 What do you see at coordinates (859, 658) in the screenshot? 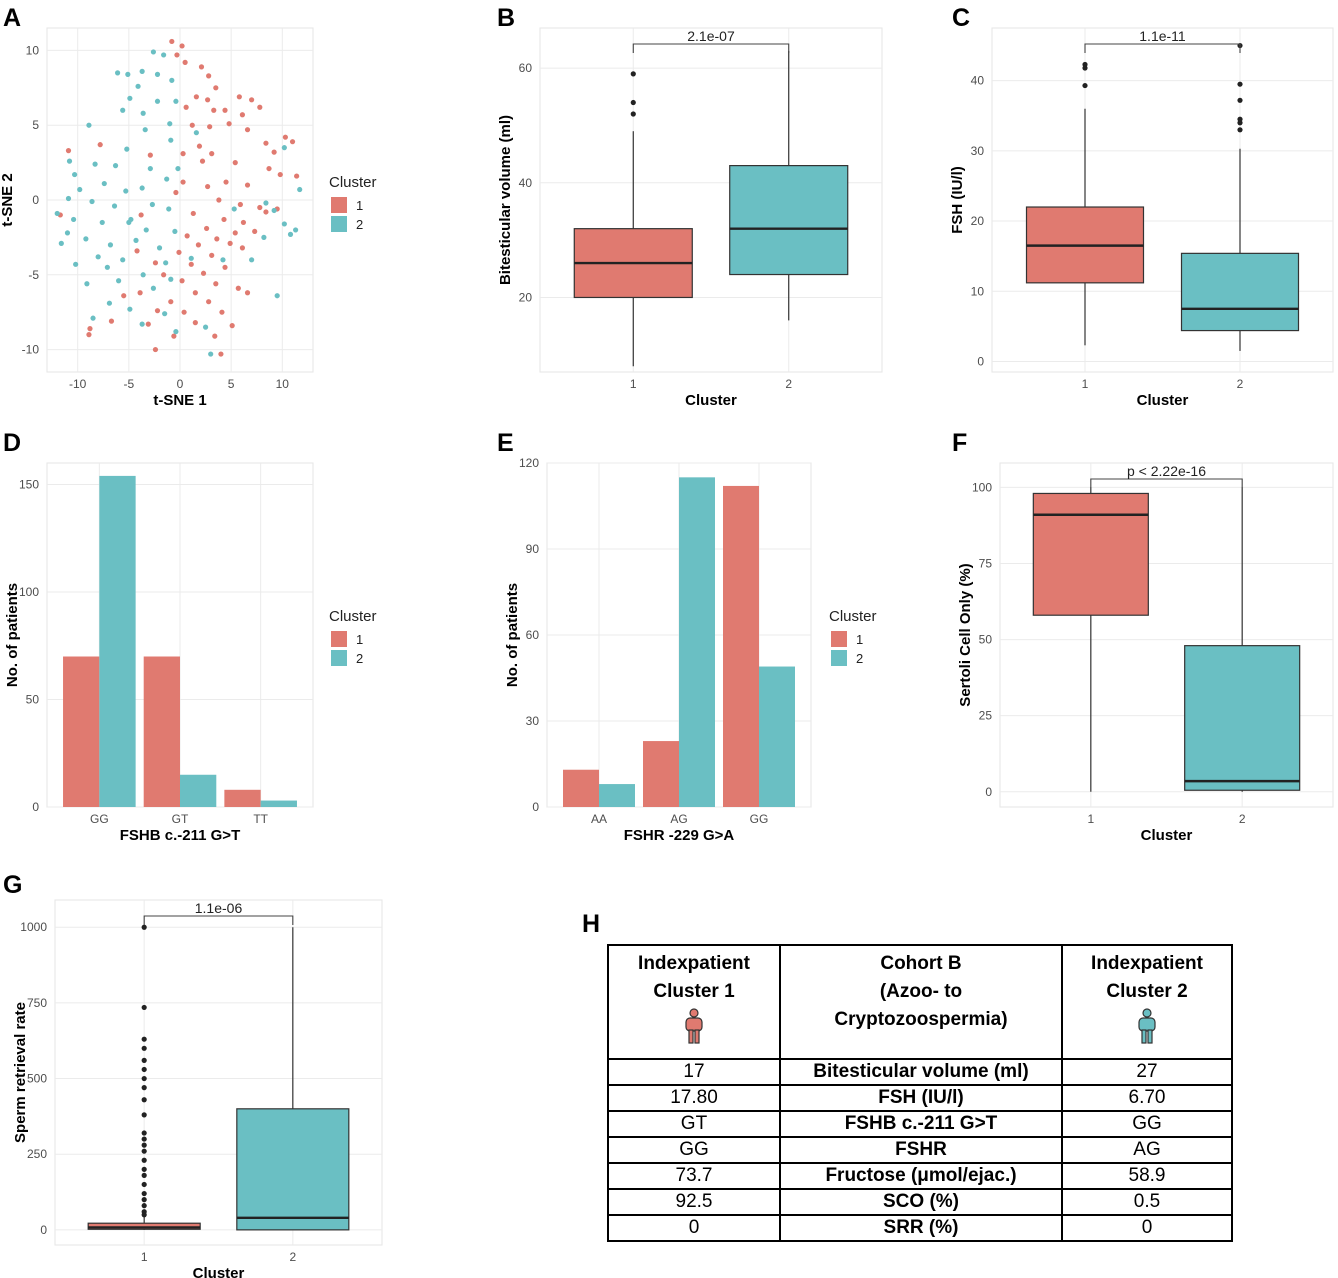
I see `legend-label-cluster-2: 2` at bounding box center [859, 658].